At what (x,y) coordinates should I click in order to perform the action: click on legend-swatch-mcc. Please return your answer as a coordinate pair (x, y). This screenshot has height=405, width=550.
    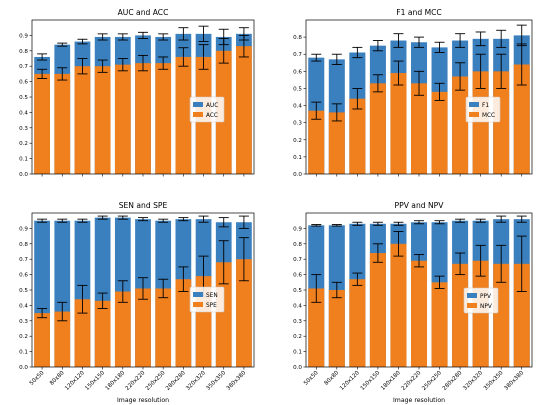
    Looking at the image, I should click on (474, 114).